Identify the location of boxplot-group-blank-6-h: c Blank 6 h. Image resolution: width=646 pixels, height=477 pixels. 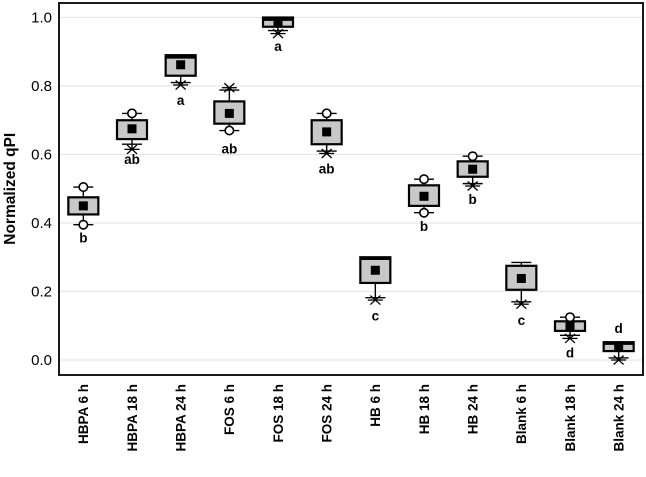
(521, 352).